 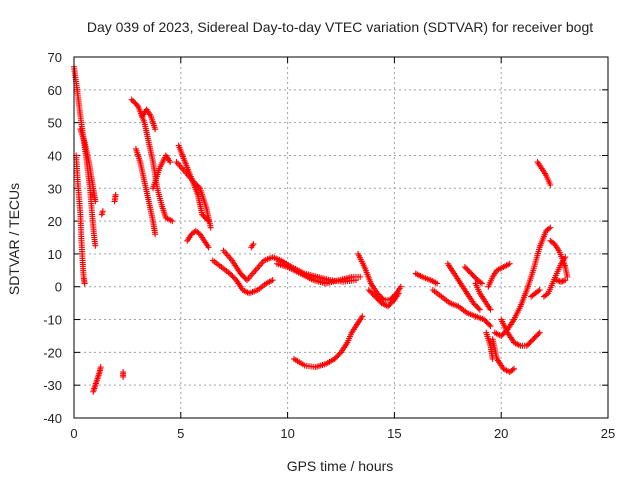 What do you see at coordinates (55, 254) in the screenshot?
I see `y-tick-label: 10` at bounding box center [55, 254].